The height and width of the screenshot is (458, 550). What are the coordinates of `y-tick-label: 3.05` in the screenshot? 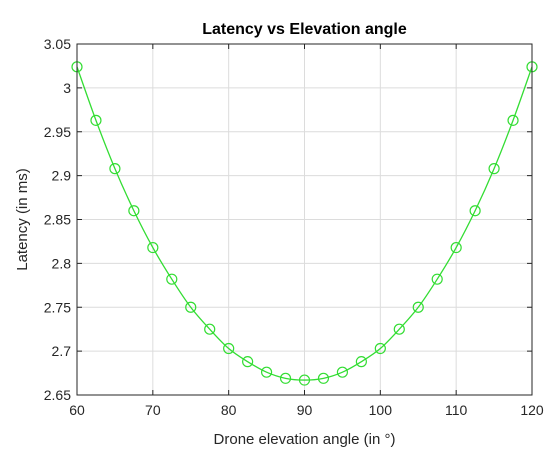 It's located at (57, 44).